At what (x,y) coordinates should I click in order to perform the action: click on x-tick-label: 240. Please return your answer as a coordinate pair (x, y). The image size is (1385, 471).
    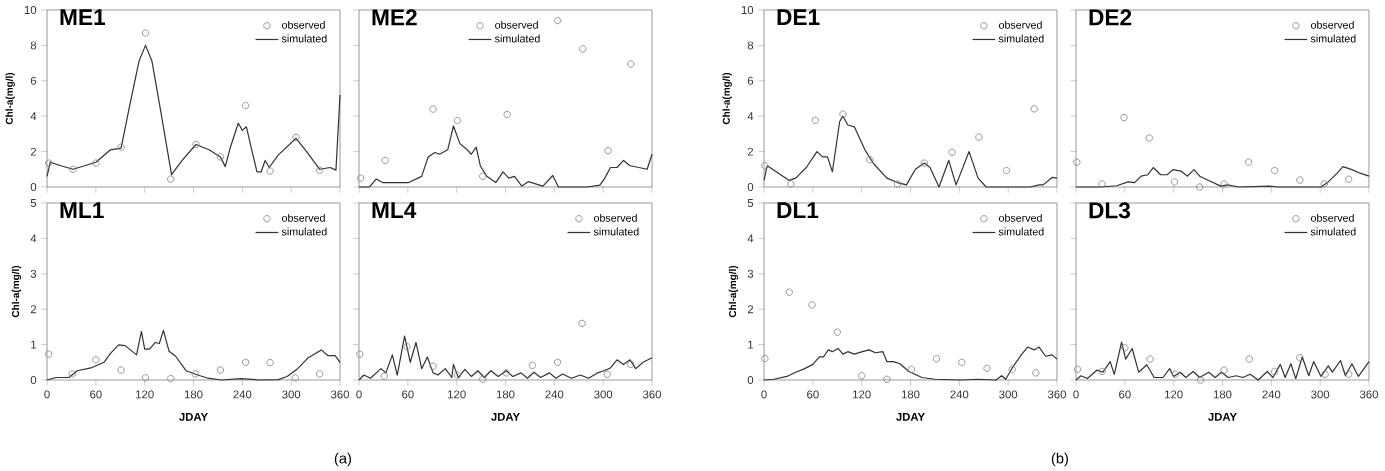
    Looking at the image, I should click on (959, 394).